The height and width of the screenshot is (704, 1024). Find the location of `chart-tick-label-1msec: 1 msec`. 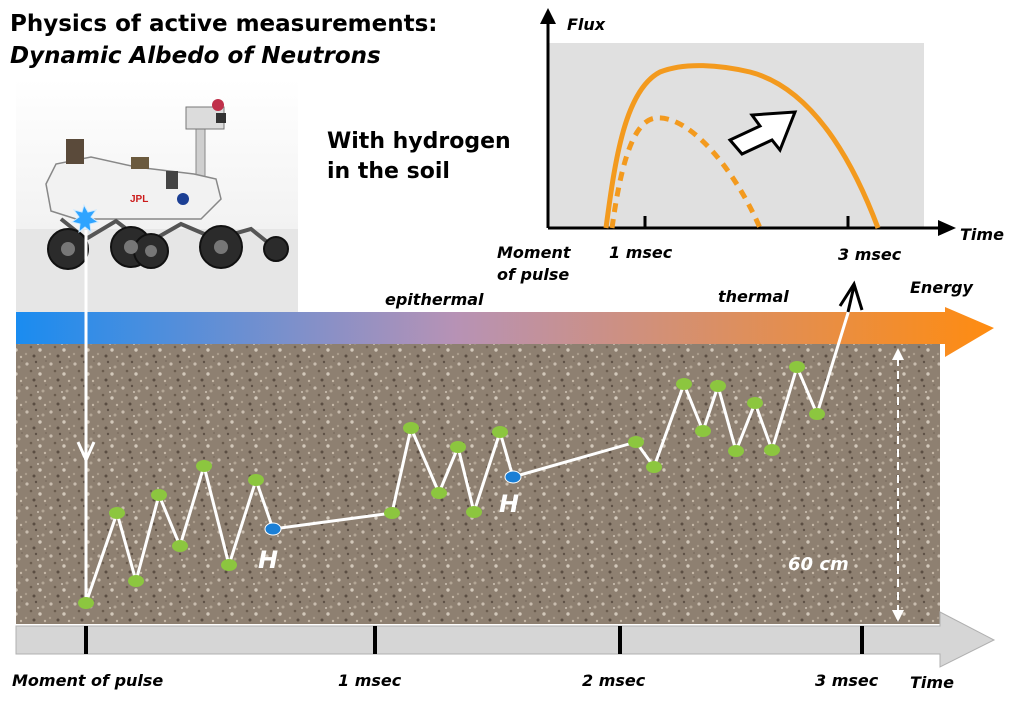

chart-tick-label-1msec: 1 msec is located at coordinates (641, 252).